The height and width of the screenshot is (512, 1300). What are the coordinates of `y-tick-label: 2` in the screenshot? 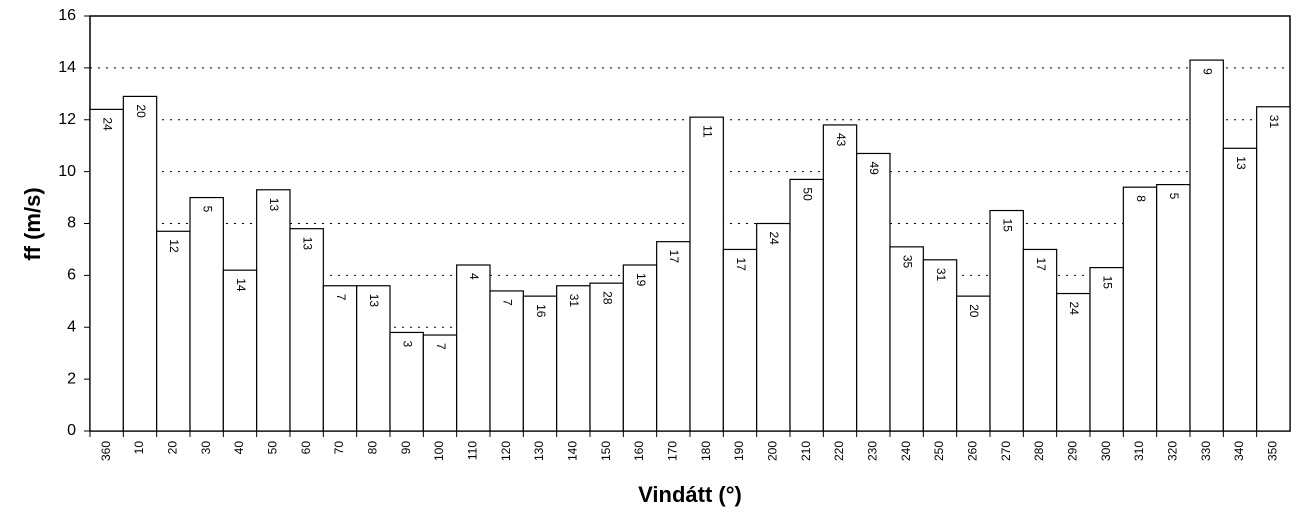 It's located at (71, 378).